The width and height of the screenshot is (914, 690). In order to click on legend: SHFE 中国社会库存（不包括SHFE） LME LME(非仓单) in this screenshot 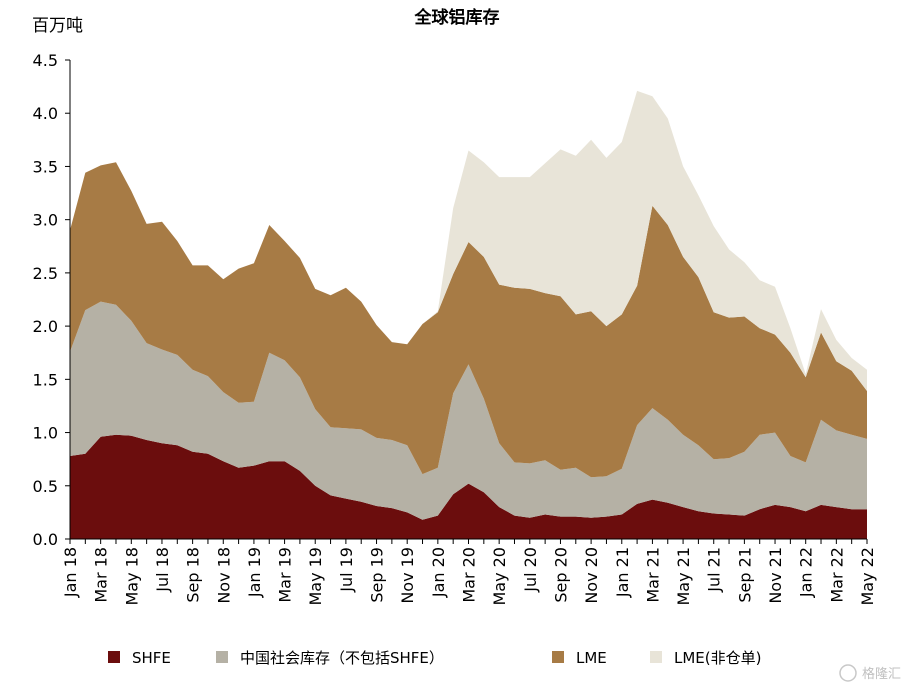, I will do `click(434, 658)`.